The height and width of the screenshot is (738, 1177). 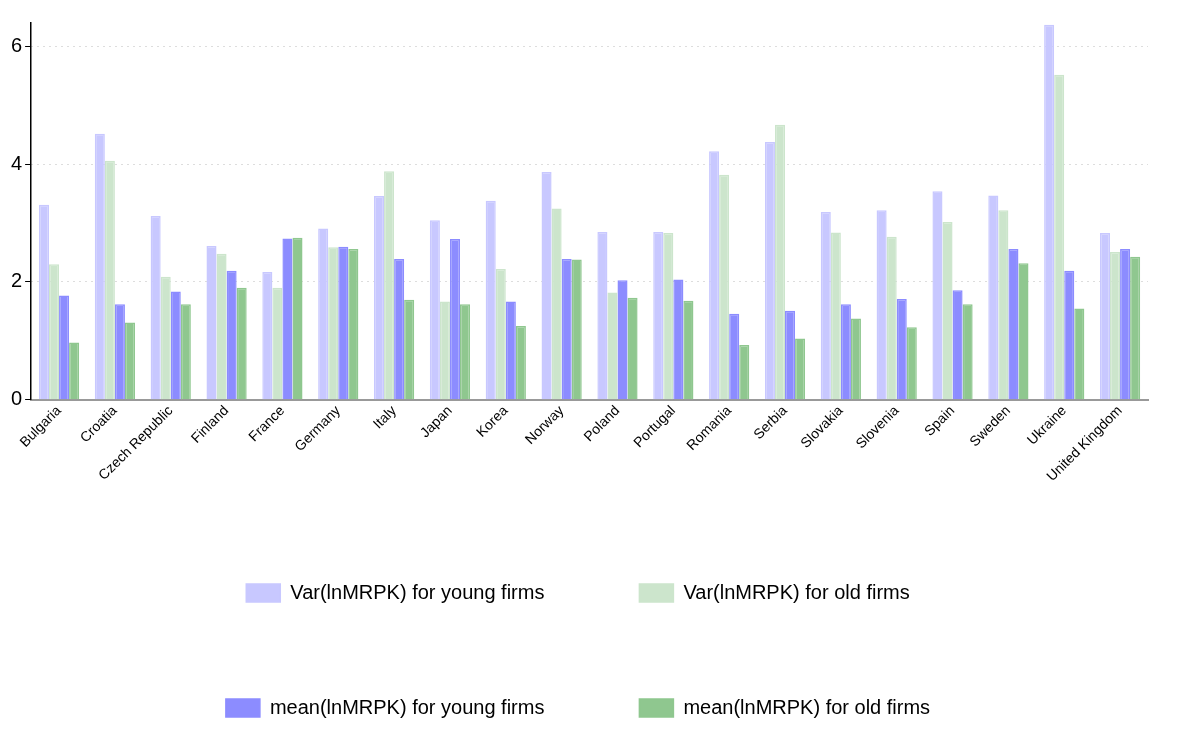 I want to click on y-tick-label: 4, so click(x=17, y=162).